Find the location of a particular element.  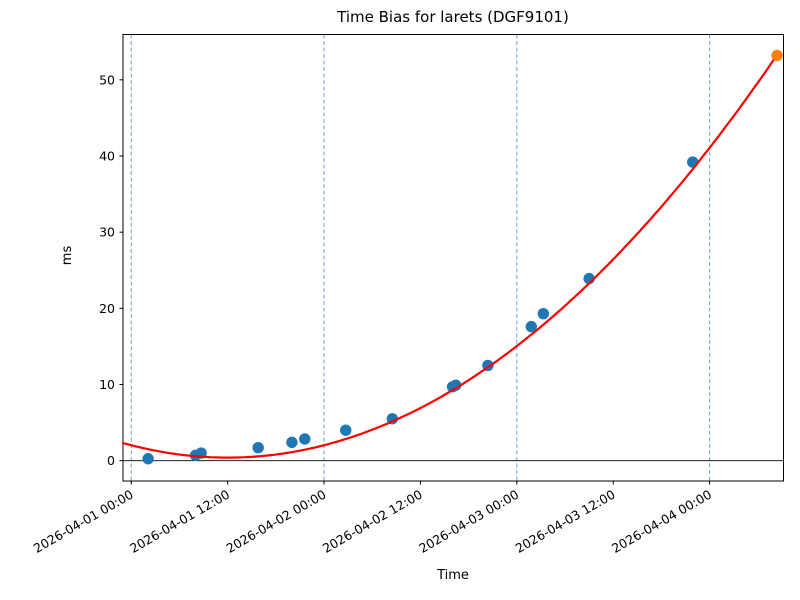

x-tick-label: 2026-04-03 00:00 is located at coordinates (468, 521).